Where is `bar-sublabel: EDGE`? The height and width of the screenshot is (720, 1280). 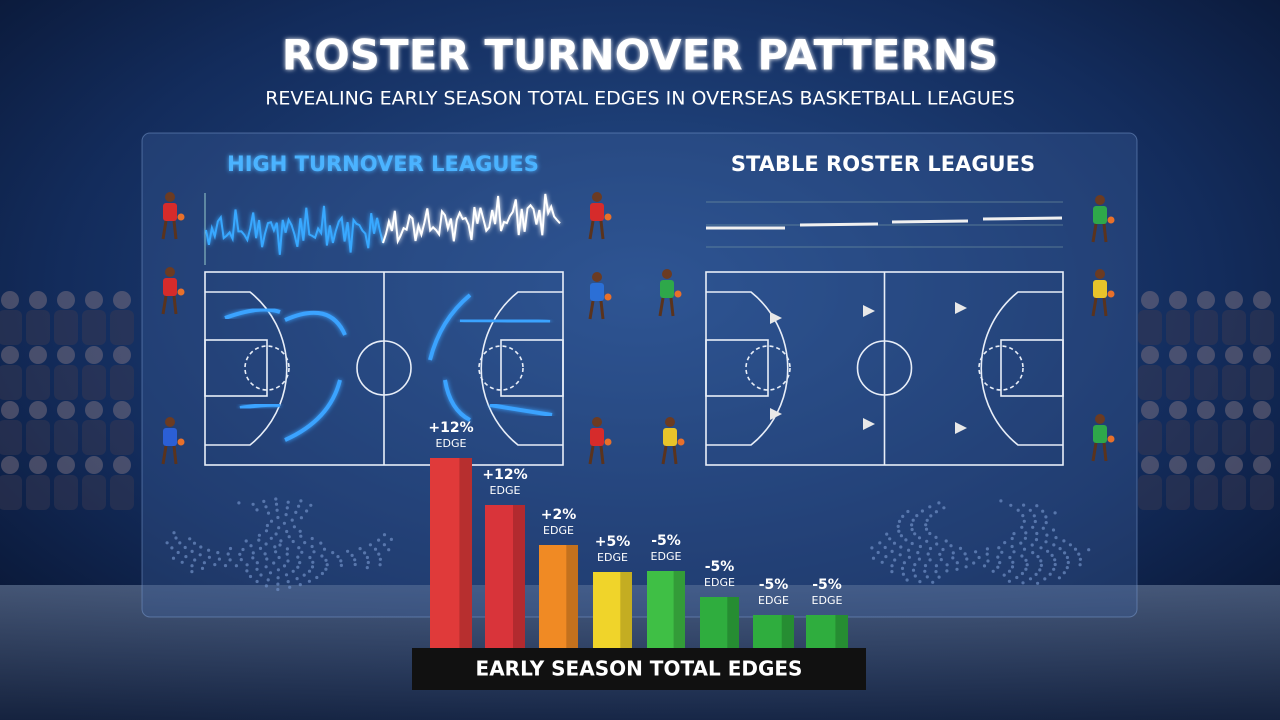
bar-sublabel: EDGE is located at coordinates (666, 556).